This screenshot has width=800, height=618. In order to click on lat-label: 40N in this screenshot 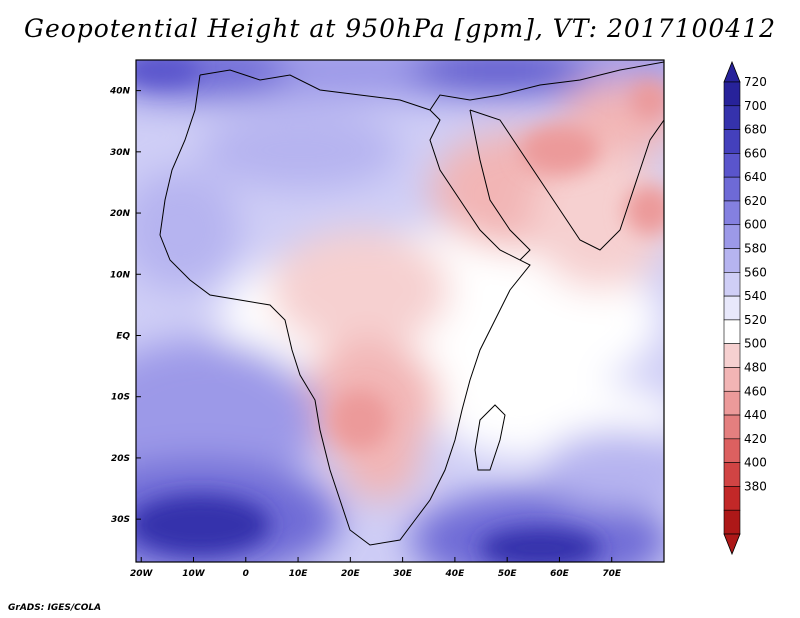, I will do `click(120, 92)`.